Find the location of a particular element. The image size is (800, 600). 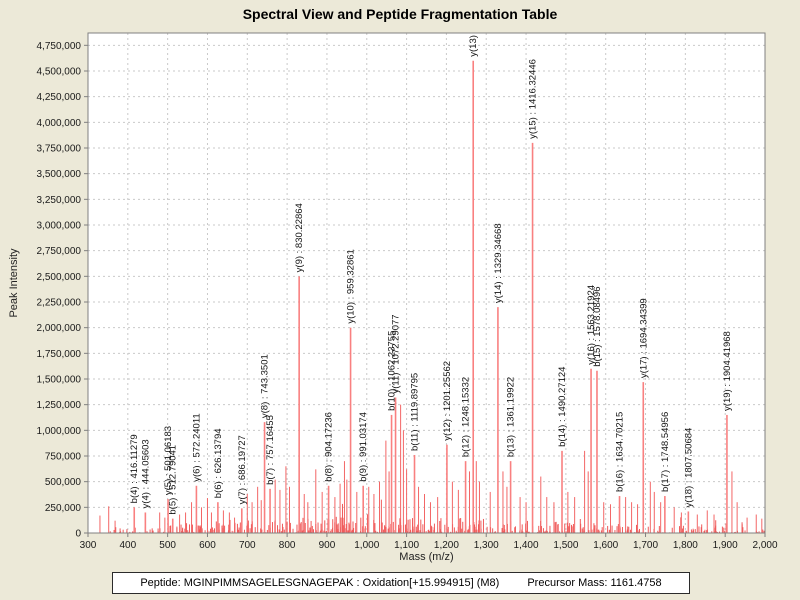

fragment-peak-label: b(12) : 1248.15332 is located at coordinates (466, 417).